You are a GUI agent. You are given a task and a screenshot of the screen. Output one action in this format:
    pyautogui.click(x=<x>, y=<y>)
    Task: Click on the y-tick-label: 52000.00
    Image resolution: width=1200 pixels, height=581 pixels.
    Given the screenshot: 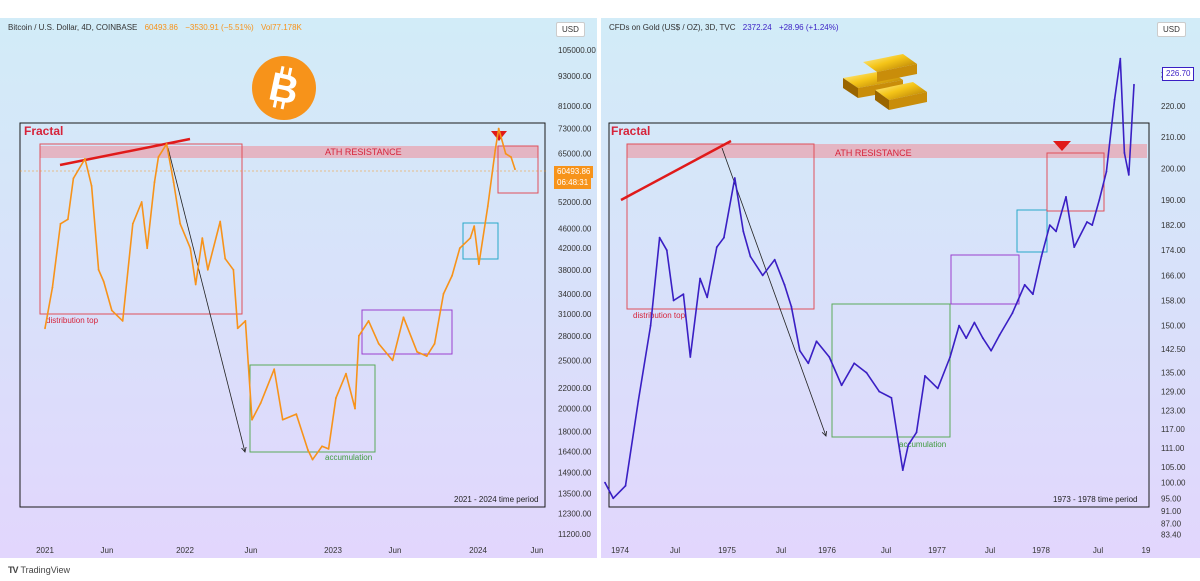 What is the action you would take?
    pyautogui.click(x=575, y=202)
    